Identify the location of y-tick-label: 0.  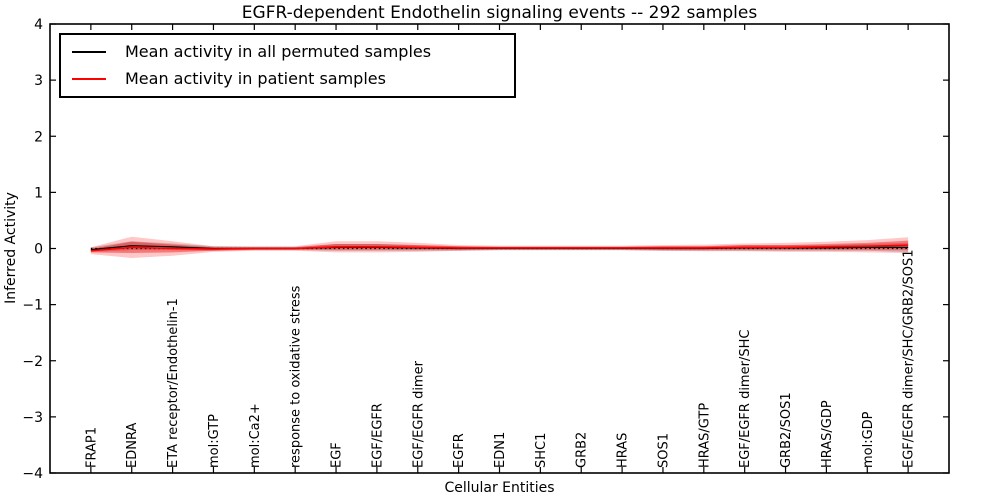
(38, 250).